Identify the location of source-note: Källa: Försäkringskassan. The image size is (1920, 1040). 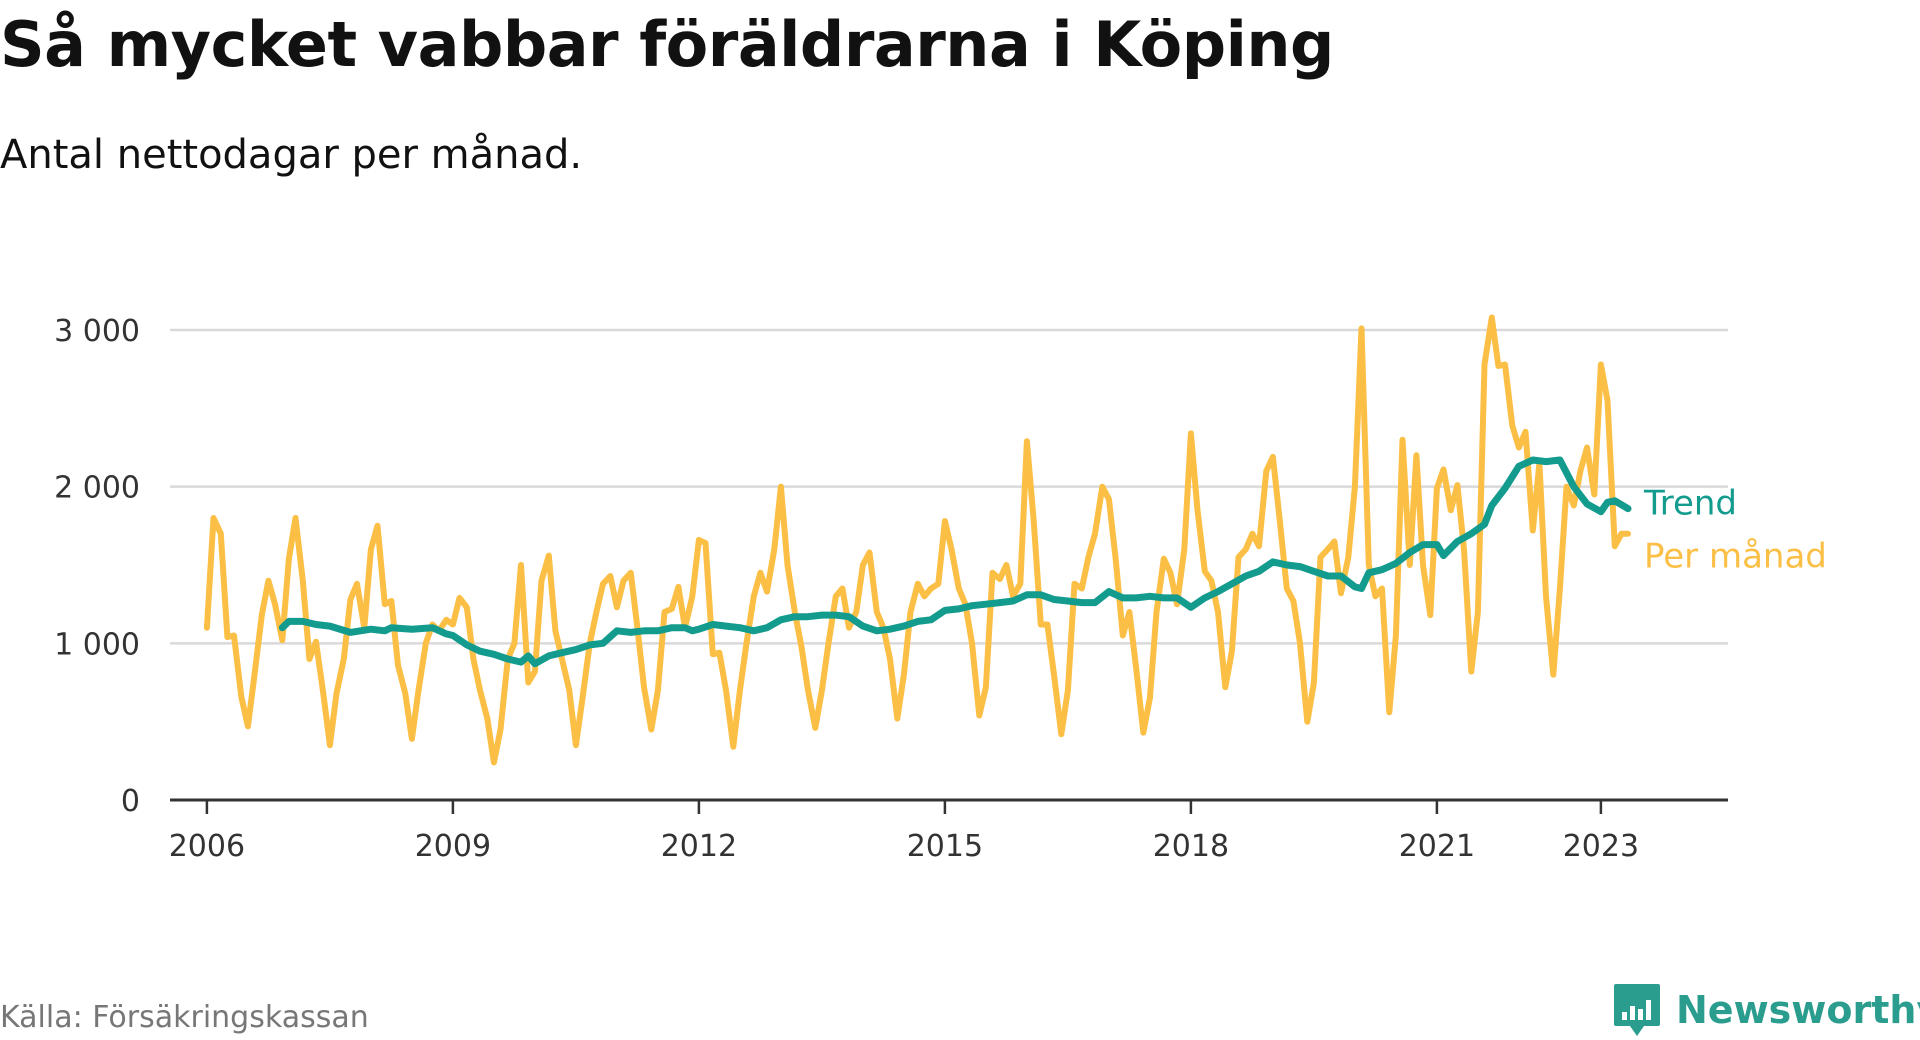
(184, 1017).